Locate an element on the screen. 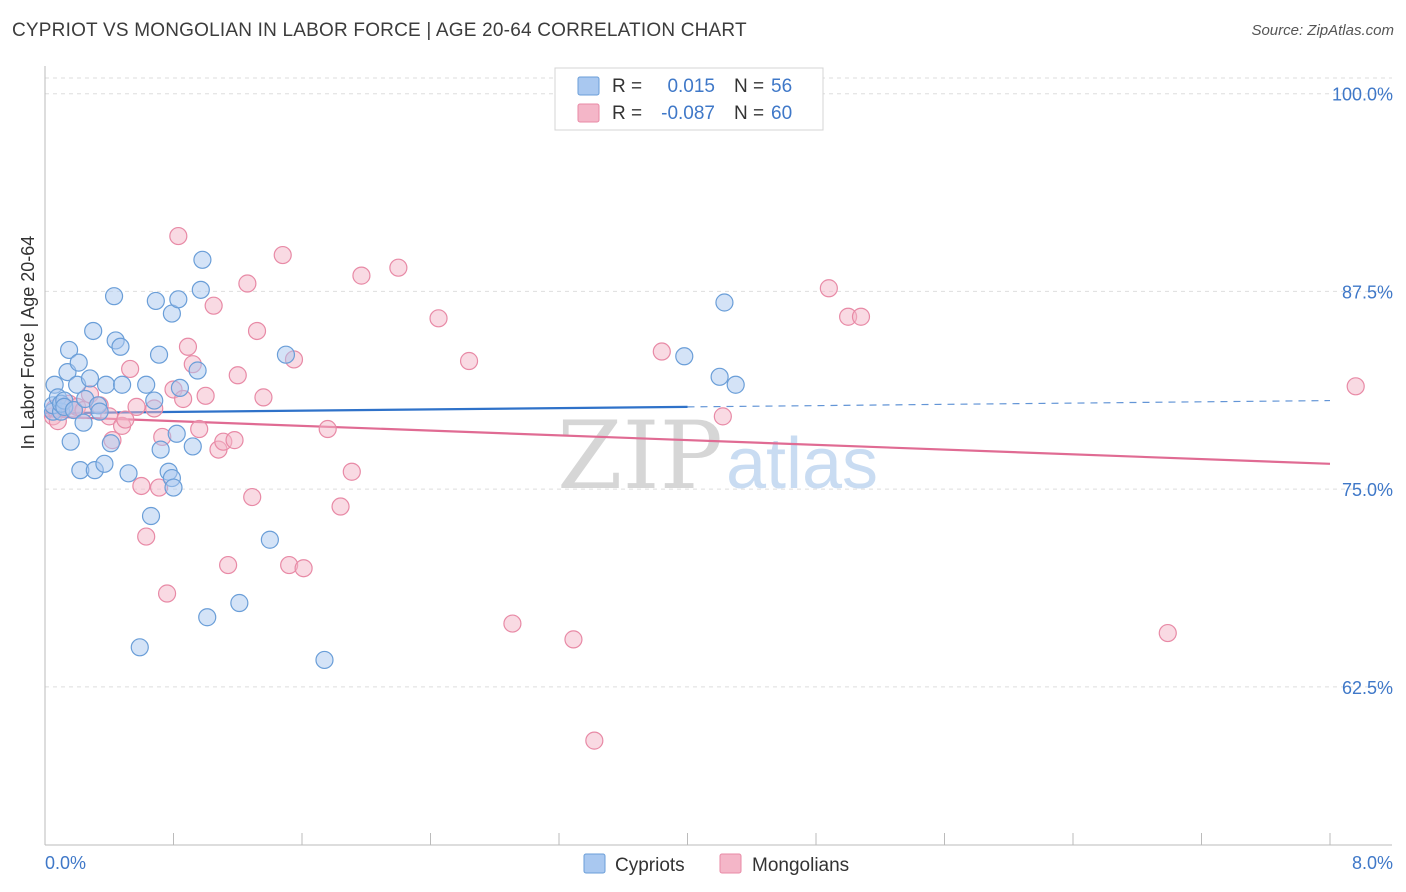  stat-n-label-2: N = is located at coordinates (749, 113).